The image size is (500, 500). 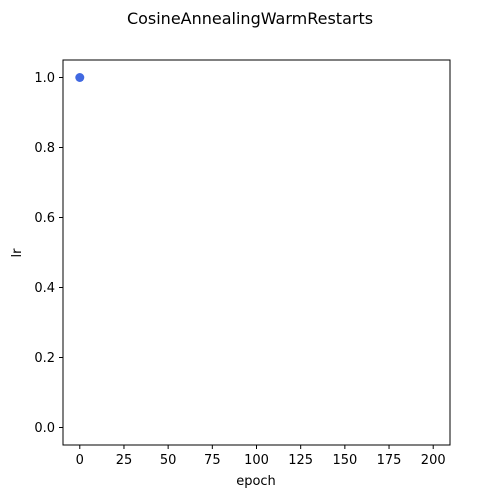 What do you see at coordinates (168, 460) in the screenshot?
I see `x-tick-label: 50` at bounding box center [168, 460].